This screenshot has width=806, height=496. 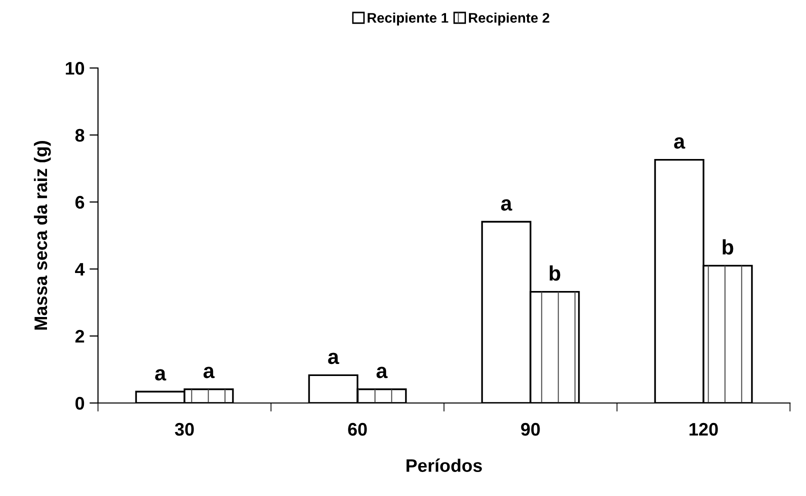 What do you see at coordinates (80, 269) in the screenshot?
I see `y-tick-label: 4` at bounding box center [80, 269].